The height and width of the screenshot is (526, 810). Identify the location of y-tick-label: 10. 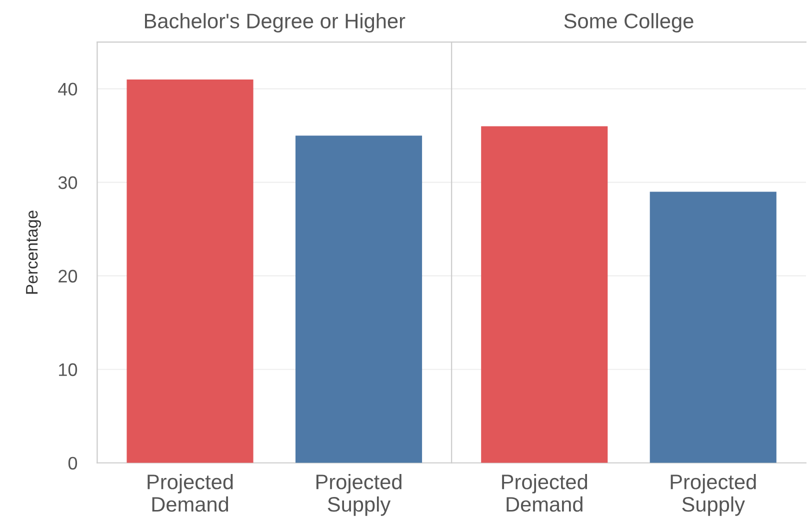
(68, 369).